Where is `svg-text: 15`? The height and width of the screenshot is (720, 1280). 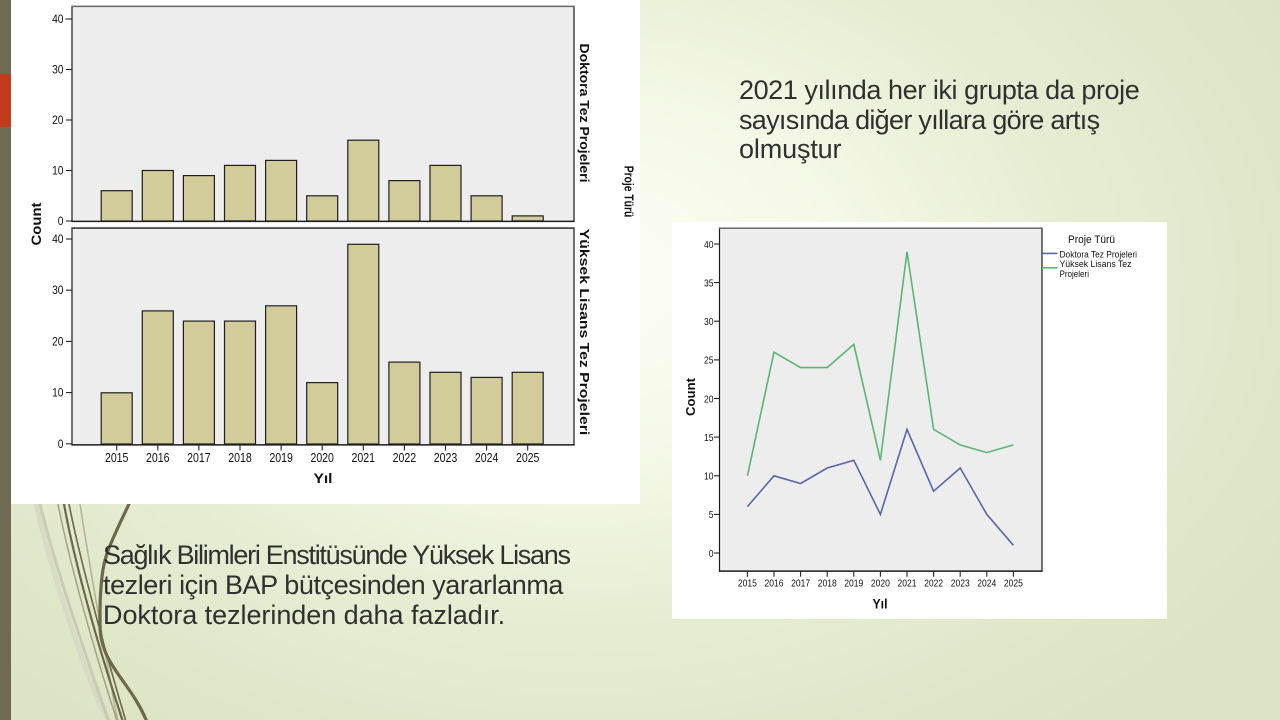 svg-text: 15 is located at coordinates (709, 438).